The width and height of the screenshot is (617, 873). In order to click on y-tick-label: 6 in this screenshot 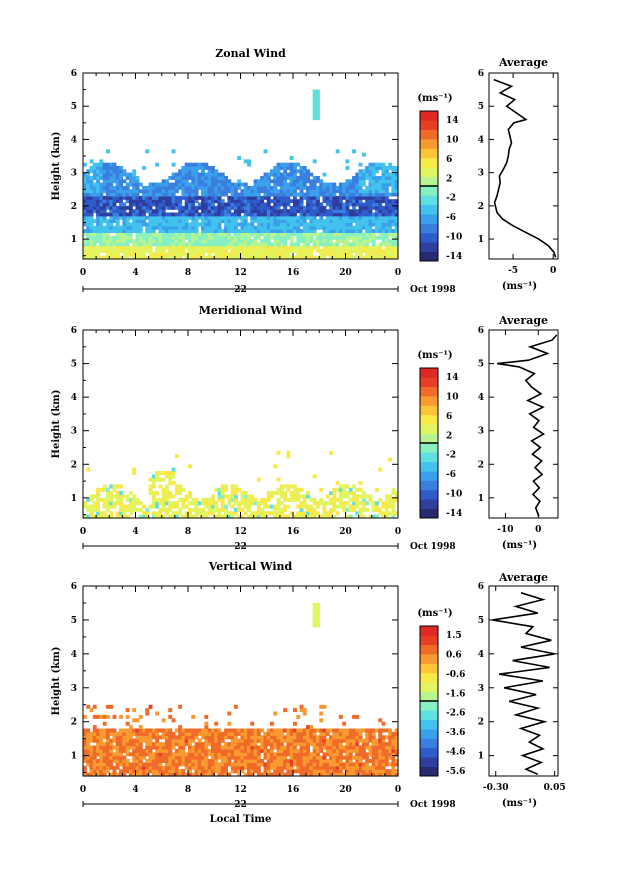, I will do `click(74, 74)`.